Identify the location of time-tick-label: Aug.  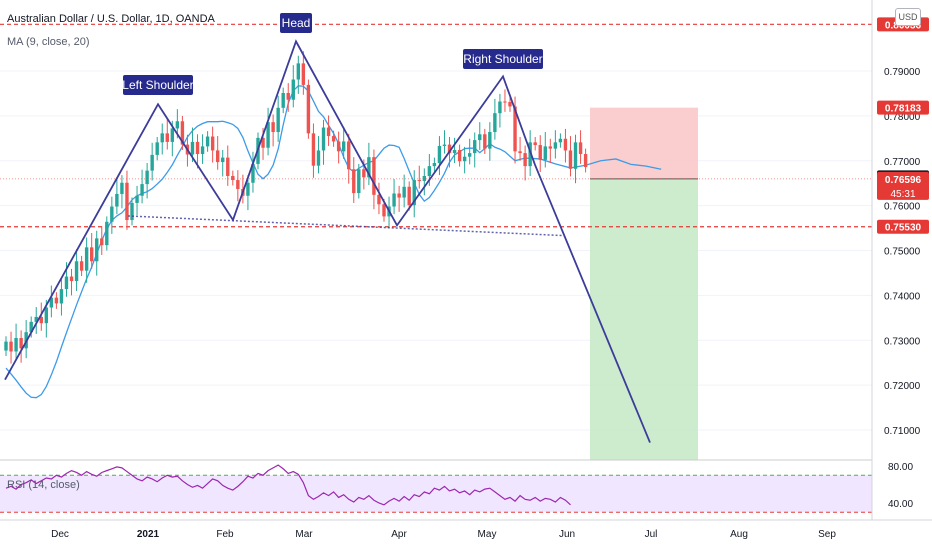
(739, 534).